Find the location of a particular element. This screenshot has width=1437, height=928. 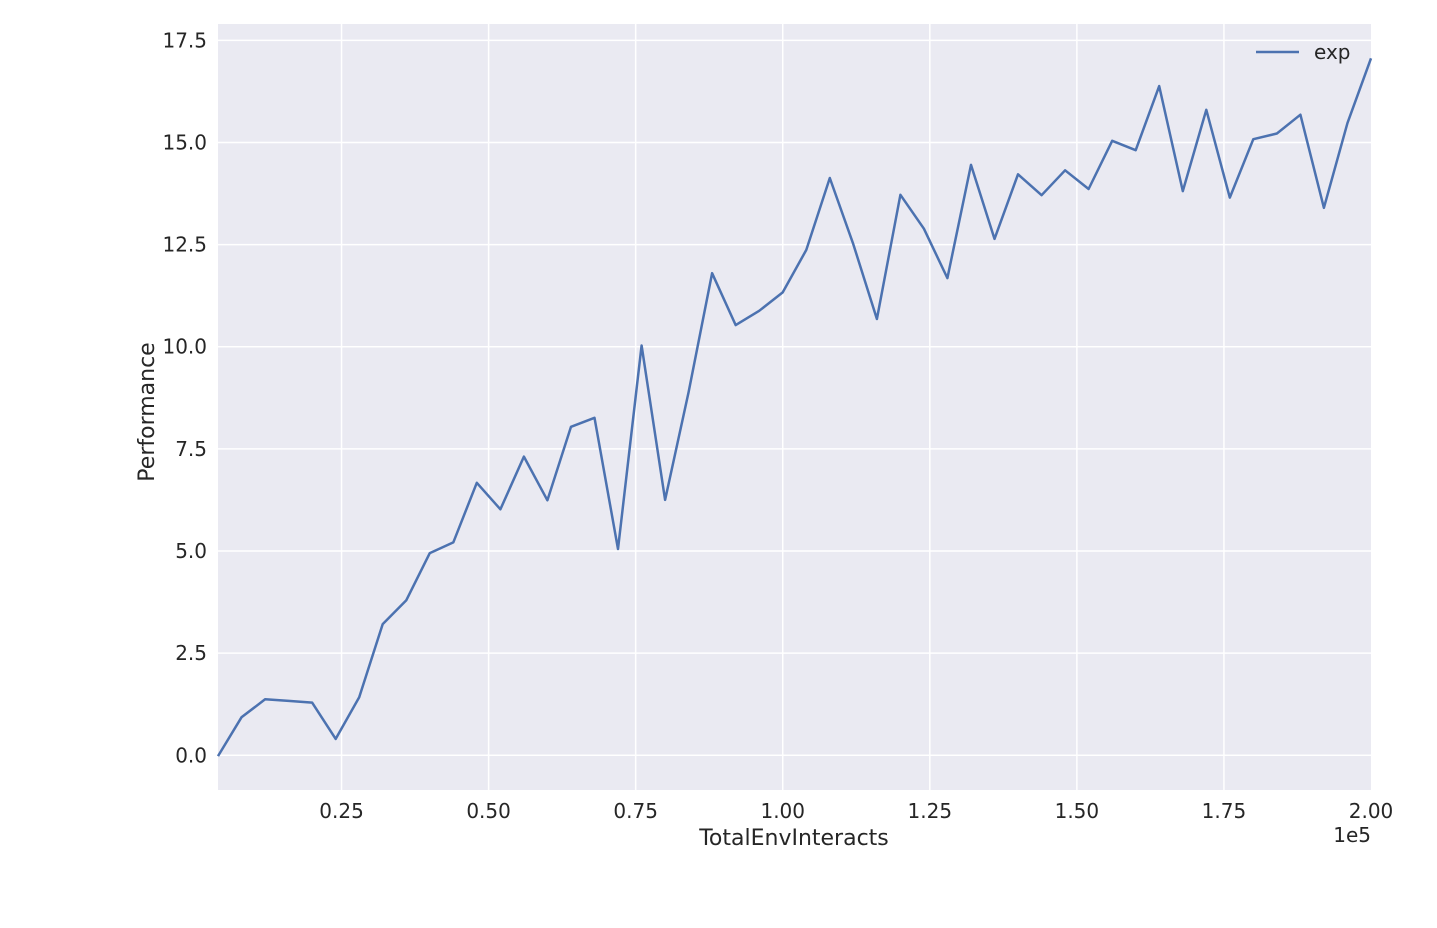

x-tick-labels: 0.25 0.50 0.75 1.00 1.25 1.50 1.75 2.00 is located at coordinates (856, 811).